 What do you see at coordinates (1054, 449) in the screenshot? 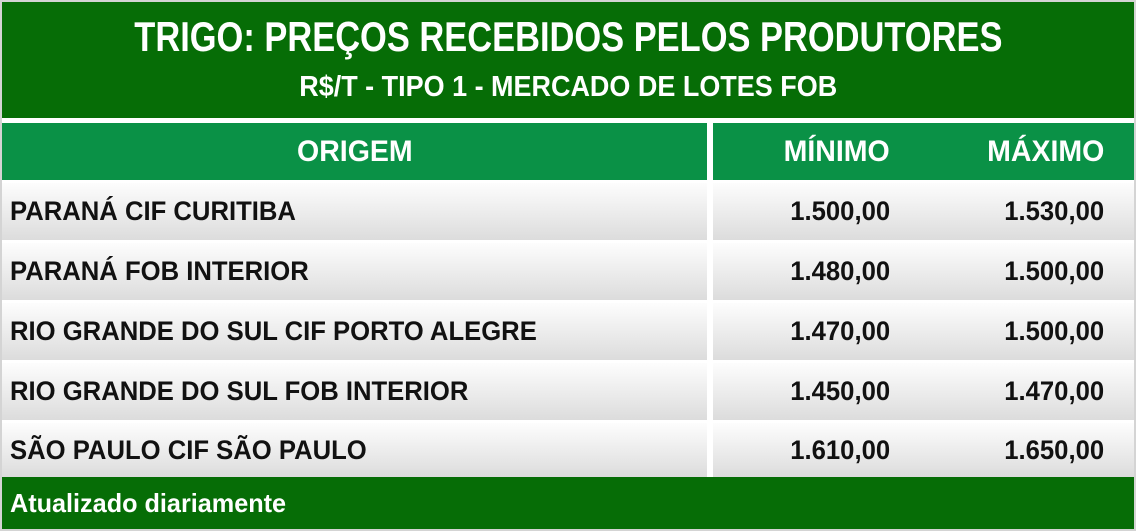
I see `maximo-value: 1.650,00` at bounding box center [1054, 449].